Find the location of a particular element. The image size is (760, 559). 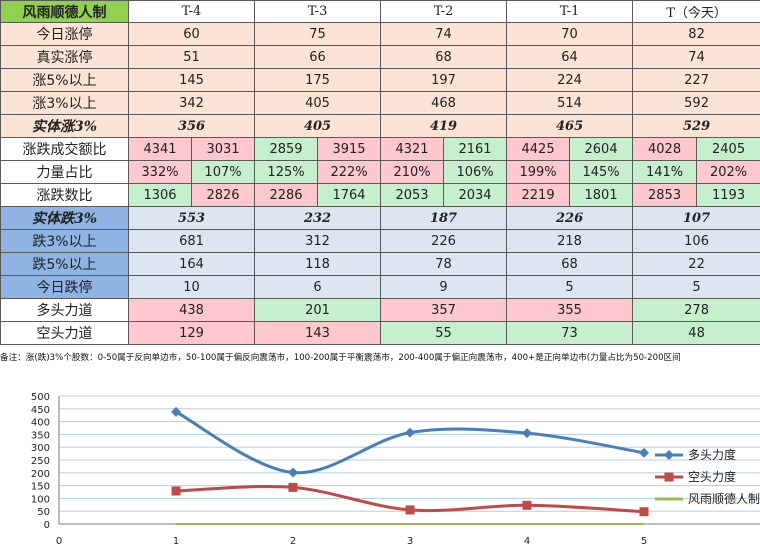

table-row: 实体涨3% 356 405 419 465 529 is located at coordinates (380, 126).